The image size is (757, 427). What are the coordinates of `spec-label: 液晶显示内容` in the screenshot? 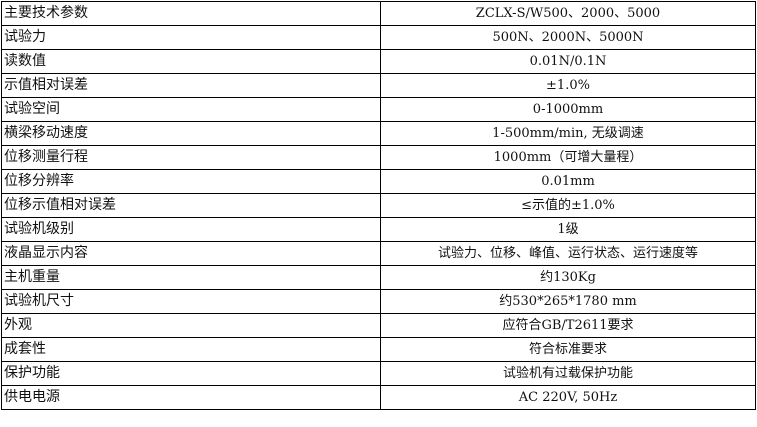 It's located at (191, 253).